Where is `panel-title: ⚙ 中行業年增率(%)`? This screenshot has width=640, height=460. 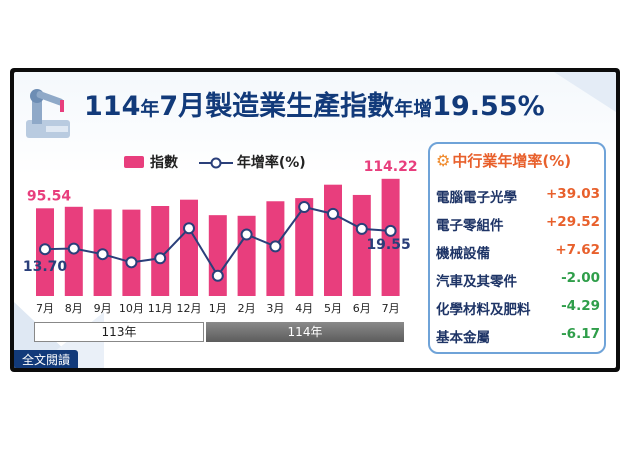 panel-title: ⚙ 中行業年增率(%) is located at coordinates (503, 160).